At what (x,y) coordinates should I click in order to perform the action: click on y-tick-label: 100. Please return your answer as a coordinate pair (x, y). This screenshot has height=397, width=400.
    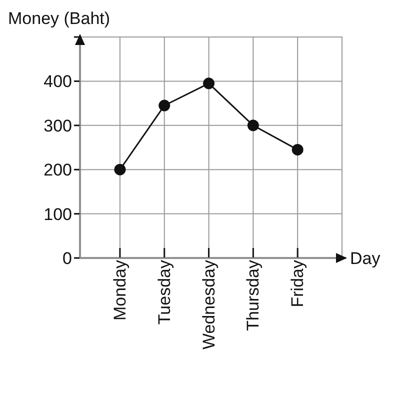
    Looking at the image, I should click on (58, 214).